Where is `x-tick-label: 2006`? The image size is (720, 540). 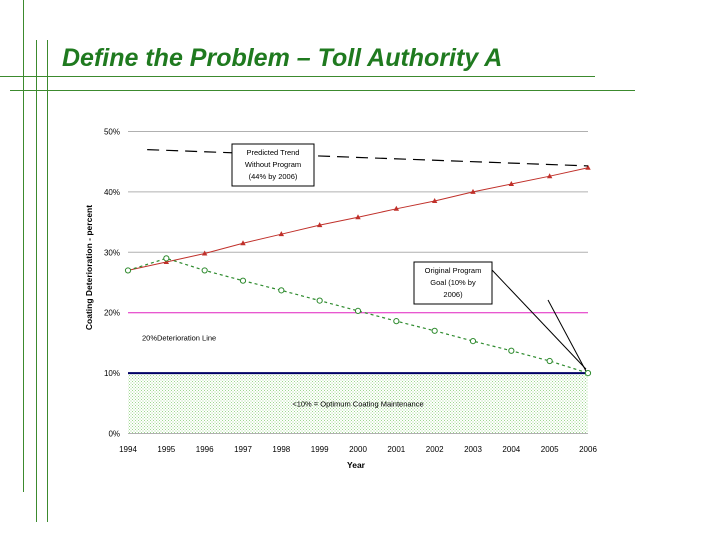
x-tick-label: 2006 is located at coordinates (588, 449).